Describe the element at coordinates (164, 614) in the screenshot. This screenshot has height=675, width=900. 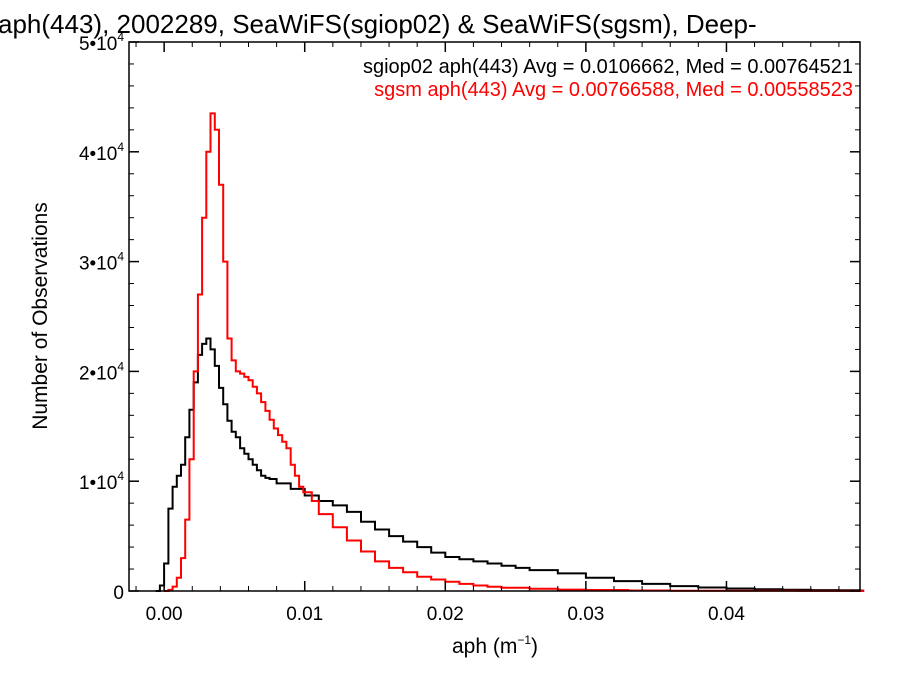
I see `x-tick-label-0: 0.00` at that location.